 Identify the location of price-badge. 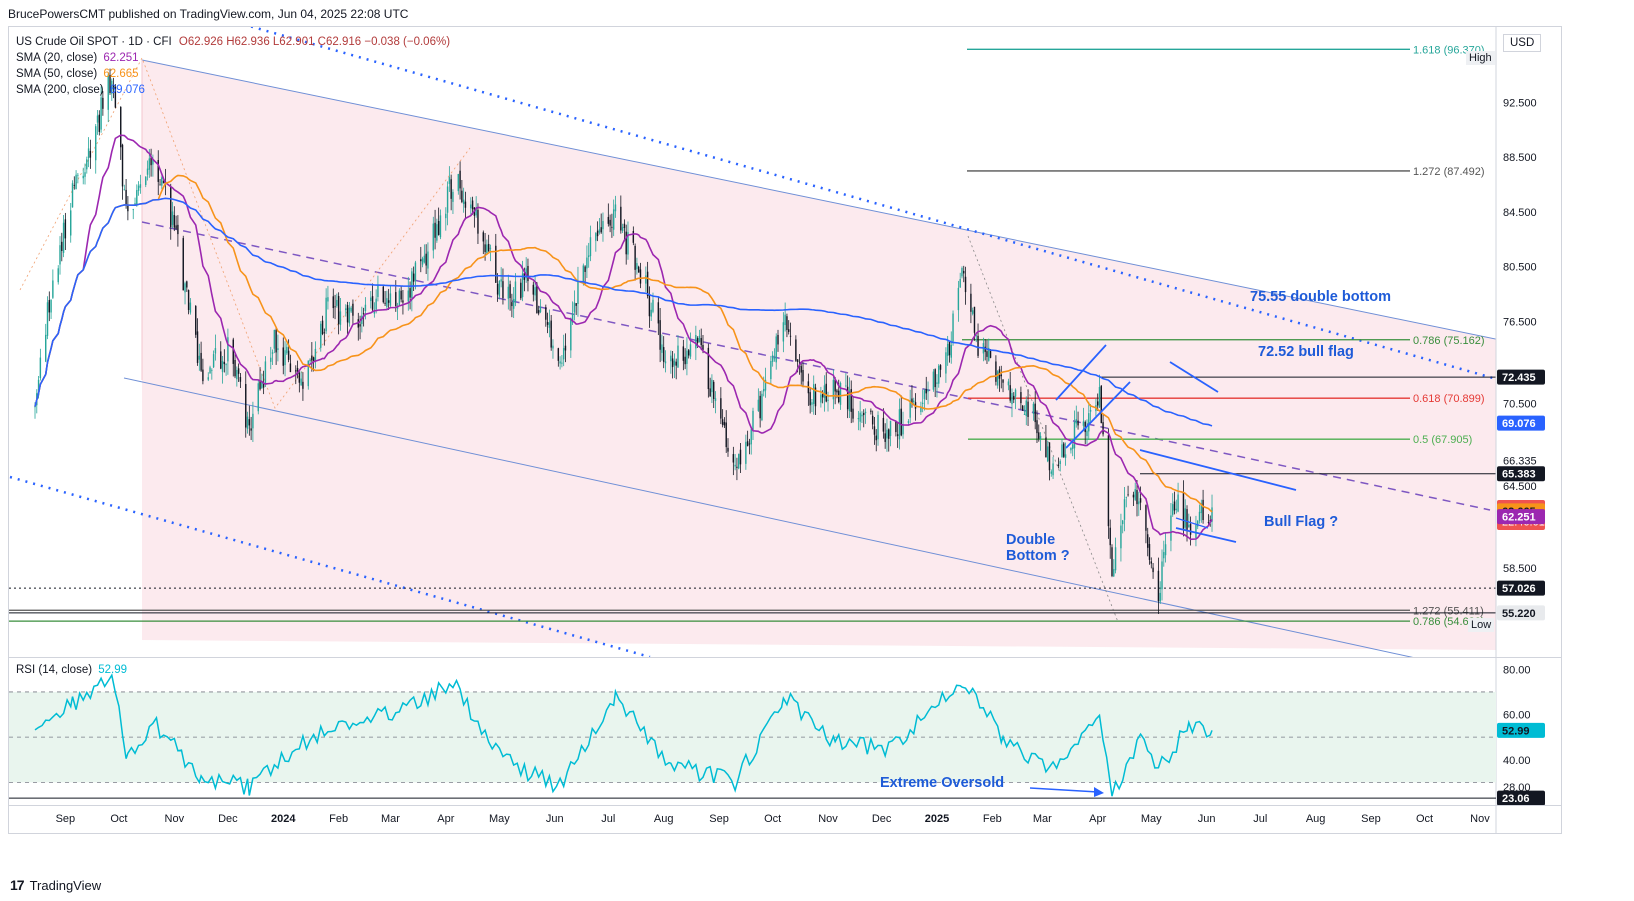
(1521, 517).